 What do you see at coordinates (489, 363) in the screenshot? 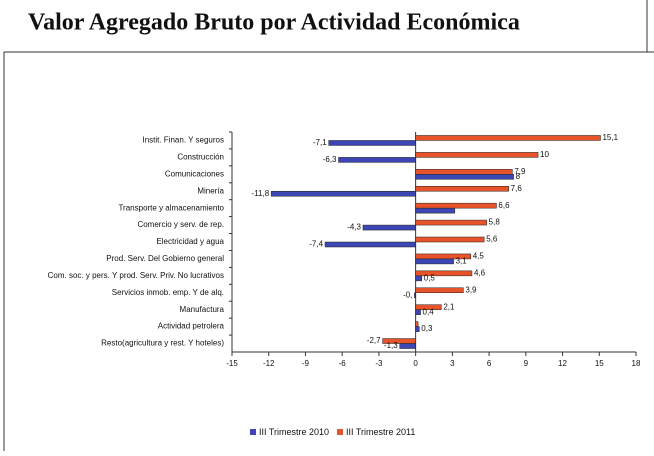
I see `x-tick-label: 6` at bounding box center [489, 363].